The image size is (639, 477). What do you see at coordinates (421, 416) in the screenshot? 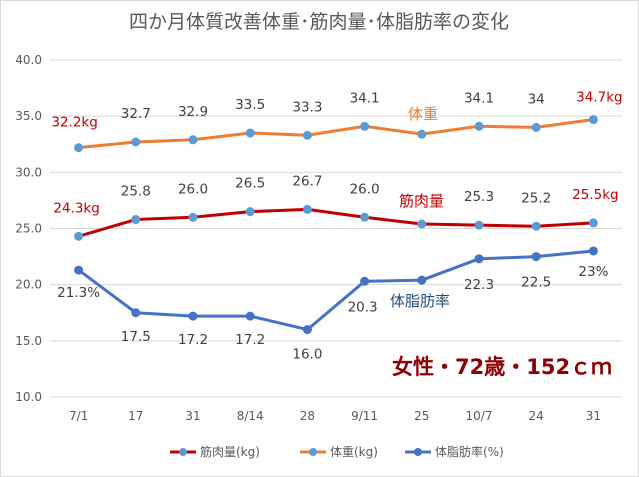
I see `x-tick-label: 25` at bounding box center [421, 416].